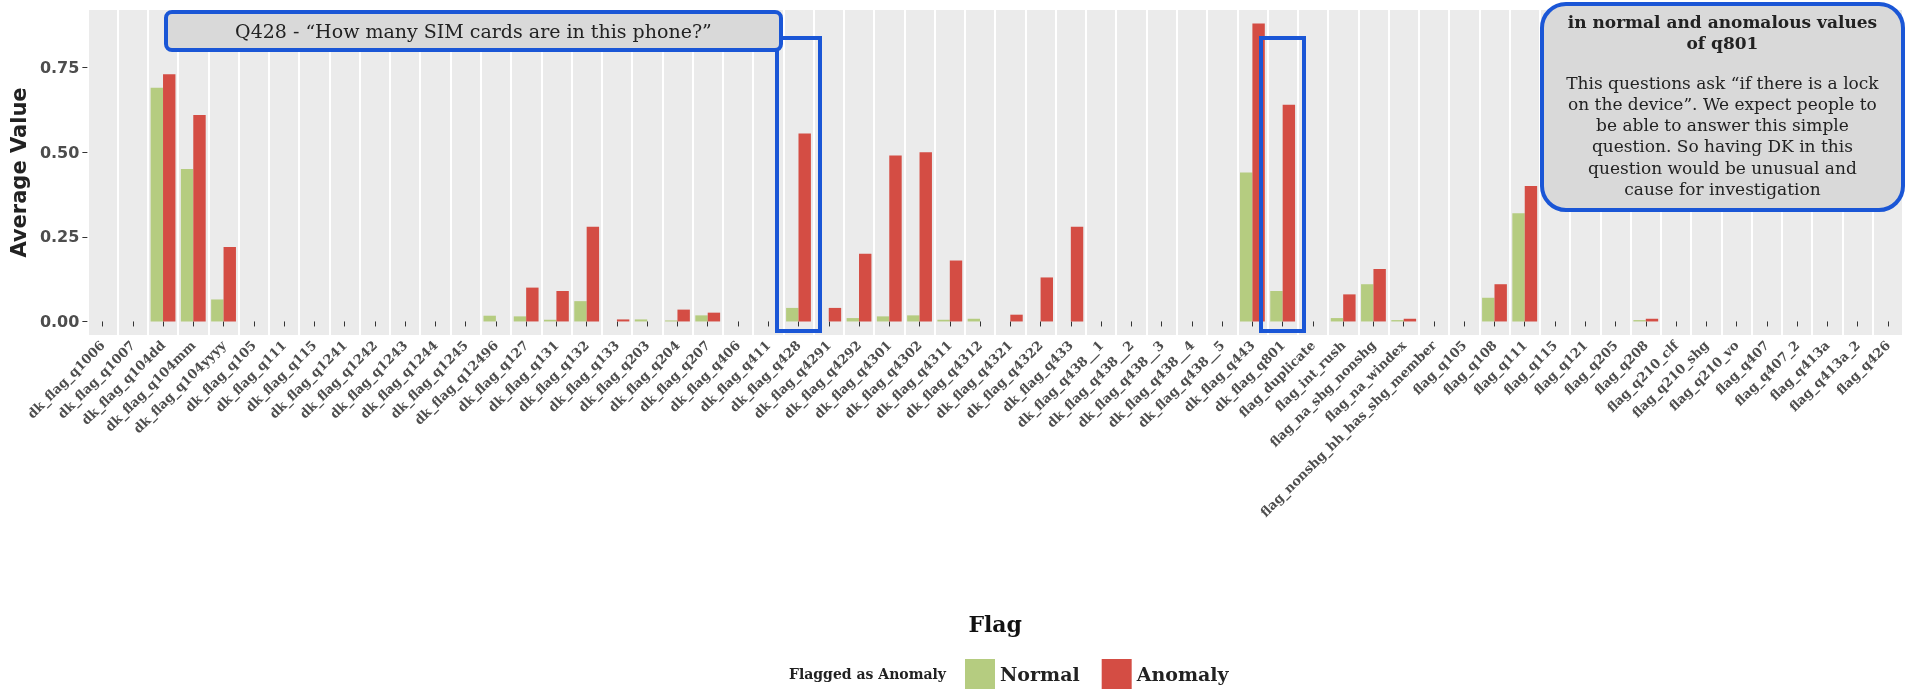  What do you see at coordinates (59, 237) in the screenshot?
I see `y-tick-label: 0.25` at bounding box center [59, 237].